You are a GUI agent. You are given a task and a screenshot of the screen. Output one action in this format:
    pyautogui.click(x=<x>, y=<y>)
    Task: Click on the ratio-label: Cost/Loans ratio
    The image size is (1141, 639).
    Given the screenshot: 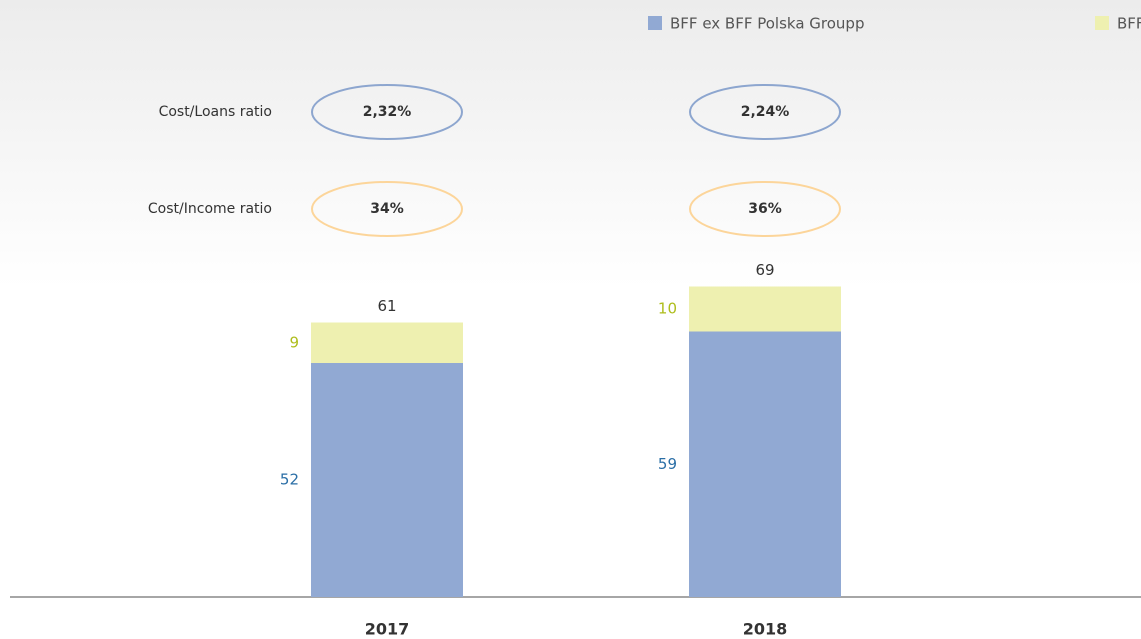 What is the action you would take?
    pyautogui.click(x=215, y=112)
    